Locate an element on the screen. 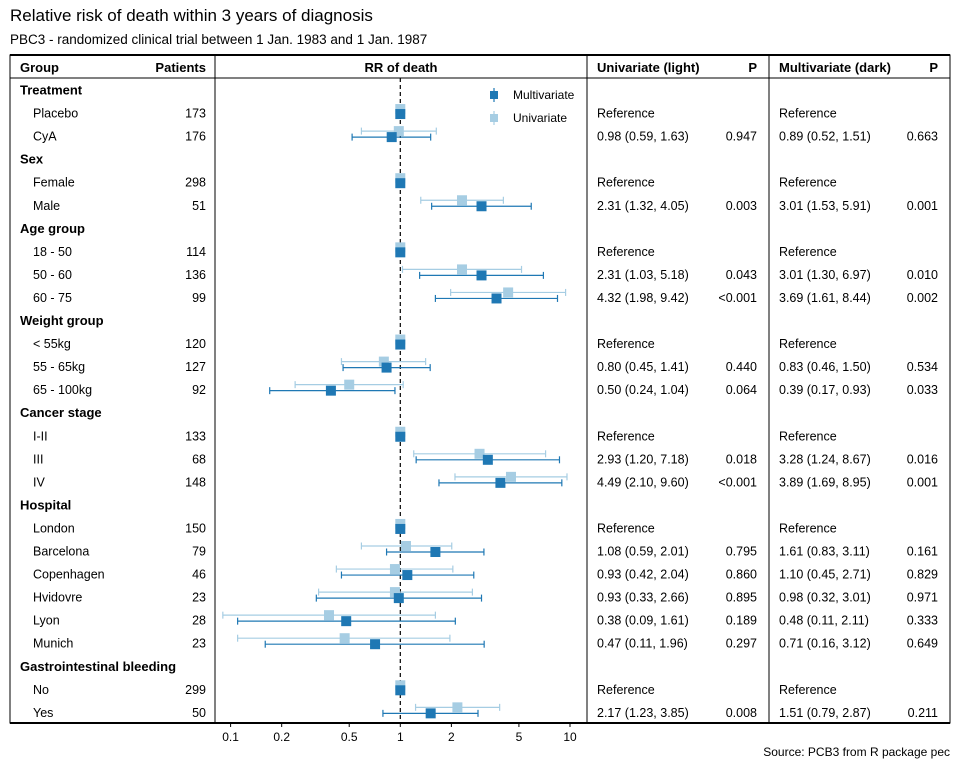  row-label: Lyon is located at coordinates (46, 621).